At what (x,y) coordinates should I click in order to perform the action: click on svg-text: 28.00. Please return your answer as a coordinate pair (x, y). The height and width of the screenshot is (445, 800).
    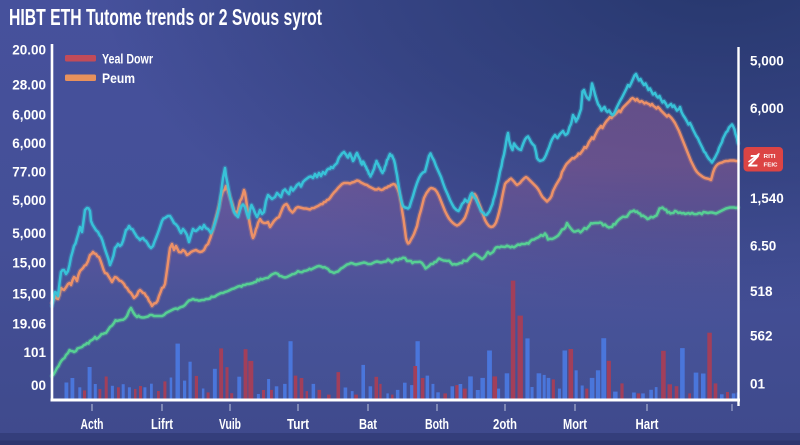
    Looking at the image, I should click on (29, 85).